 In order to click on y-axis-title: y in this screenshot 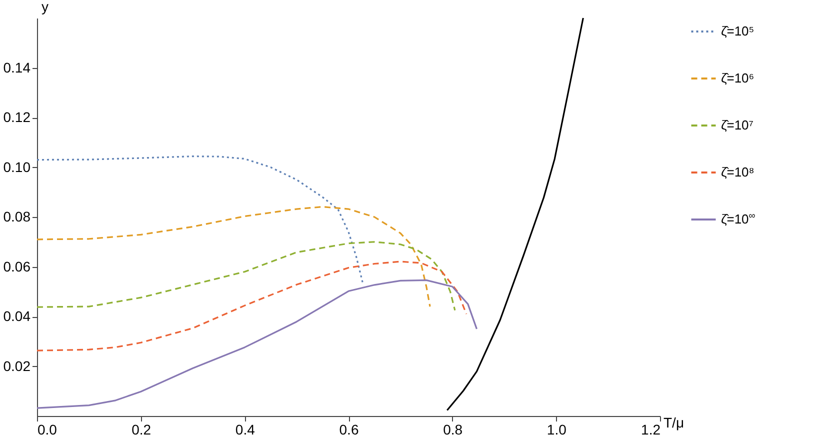, I will do `click(45, 7)`.